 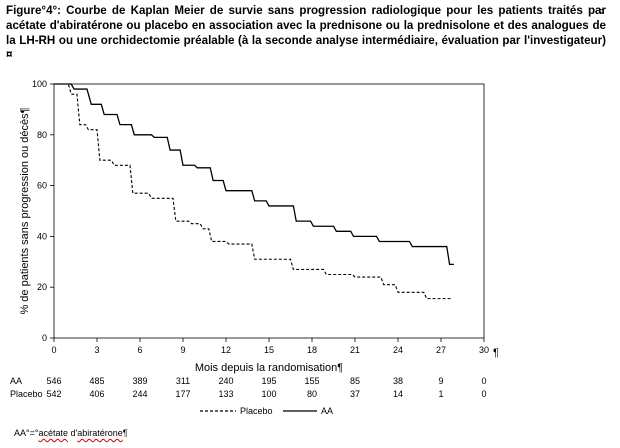 I want to click on at-risk-cell: 80, so click(x=311, y=394).